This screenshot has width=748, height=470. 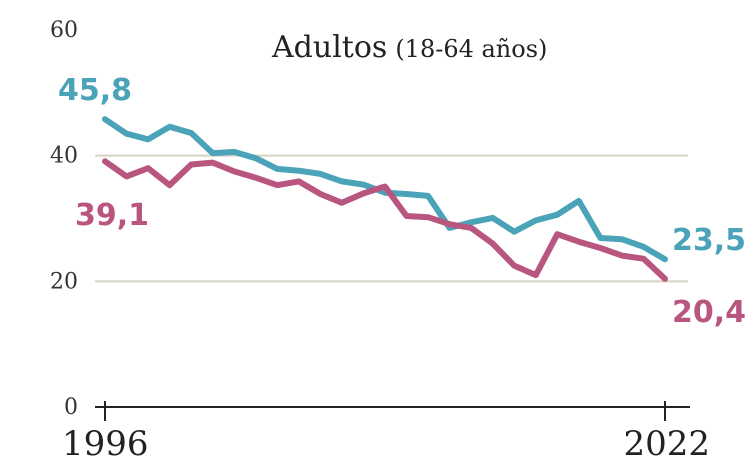 I want to click on chart-title: Adultos (18-64 años), so click(x=409, y=47).